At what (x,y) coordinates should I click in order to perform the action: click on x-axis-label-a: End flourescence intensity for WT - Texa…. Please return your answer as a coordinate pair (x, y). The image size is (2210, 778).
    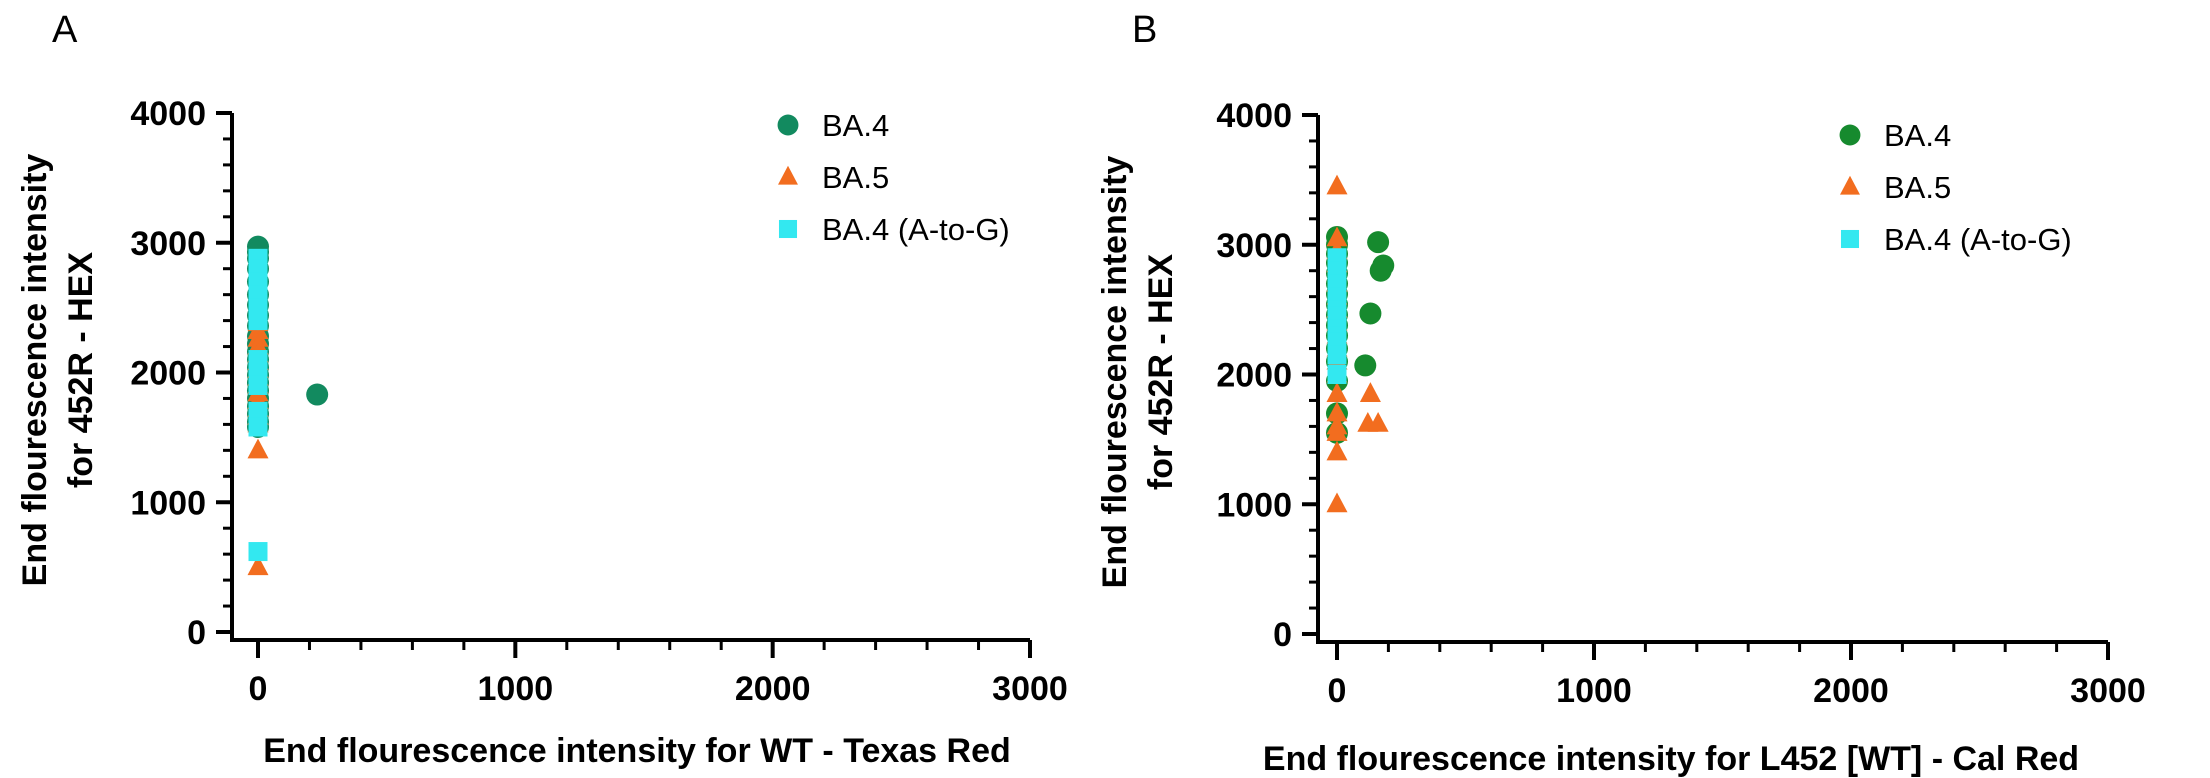
    Looking at the image, I should click on (637, 751).